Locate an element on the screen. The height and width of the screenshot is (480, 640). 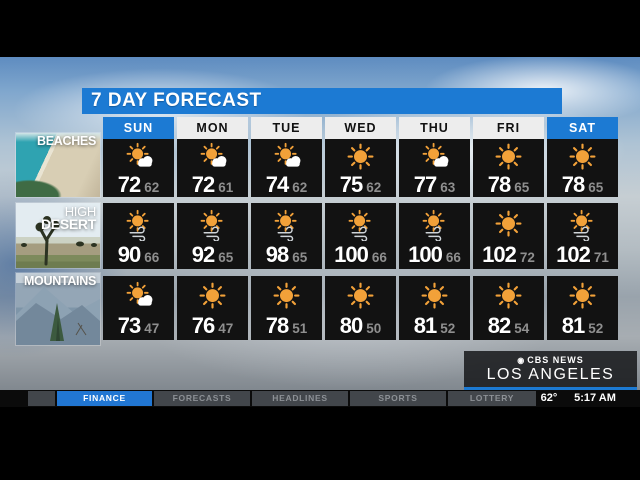
low-temp: 61 is located at coordinates (226, 187).